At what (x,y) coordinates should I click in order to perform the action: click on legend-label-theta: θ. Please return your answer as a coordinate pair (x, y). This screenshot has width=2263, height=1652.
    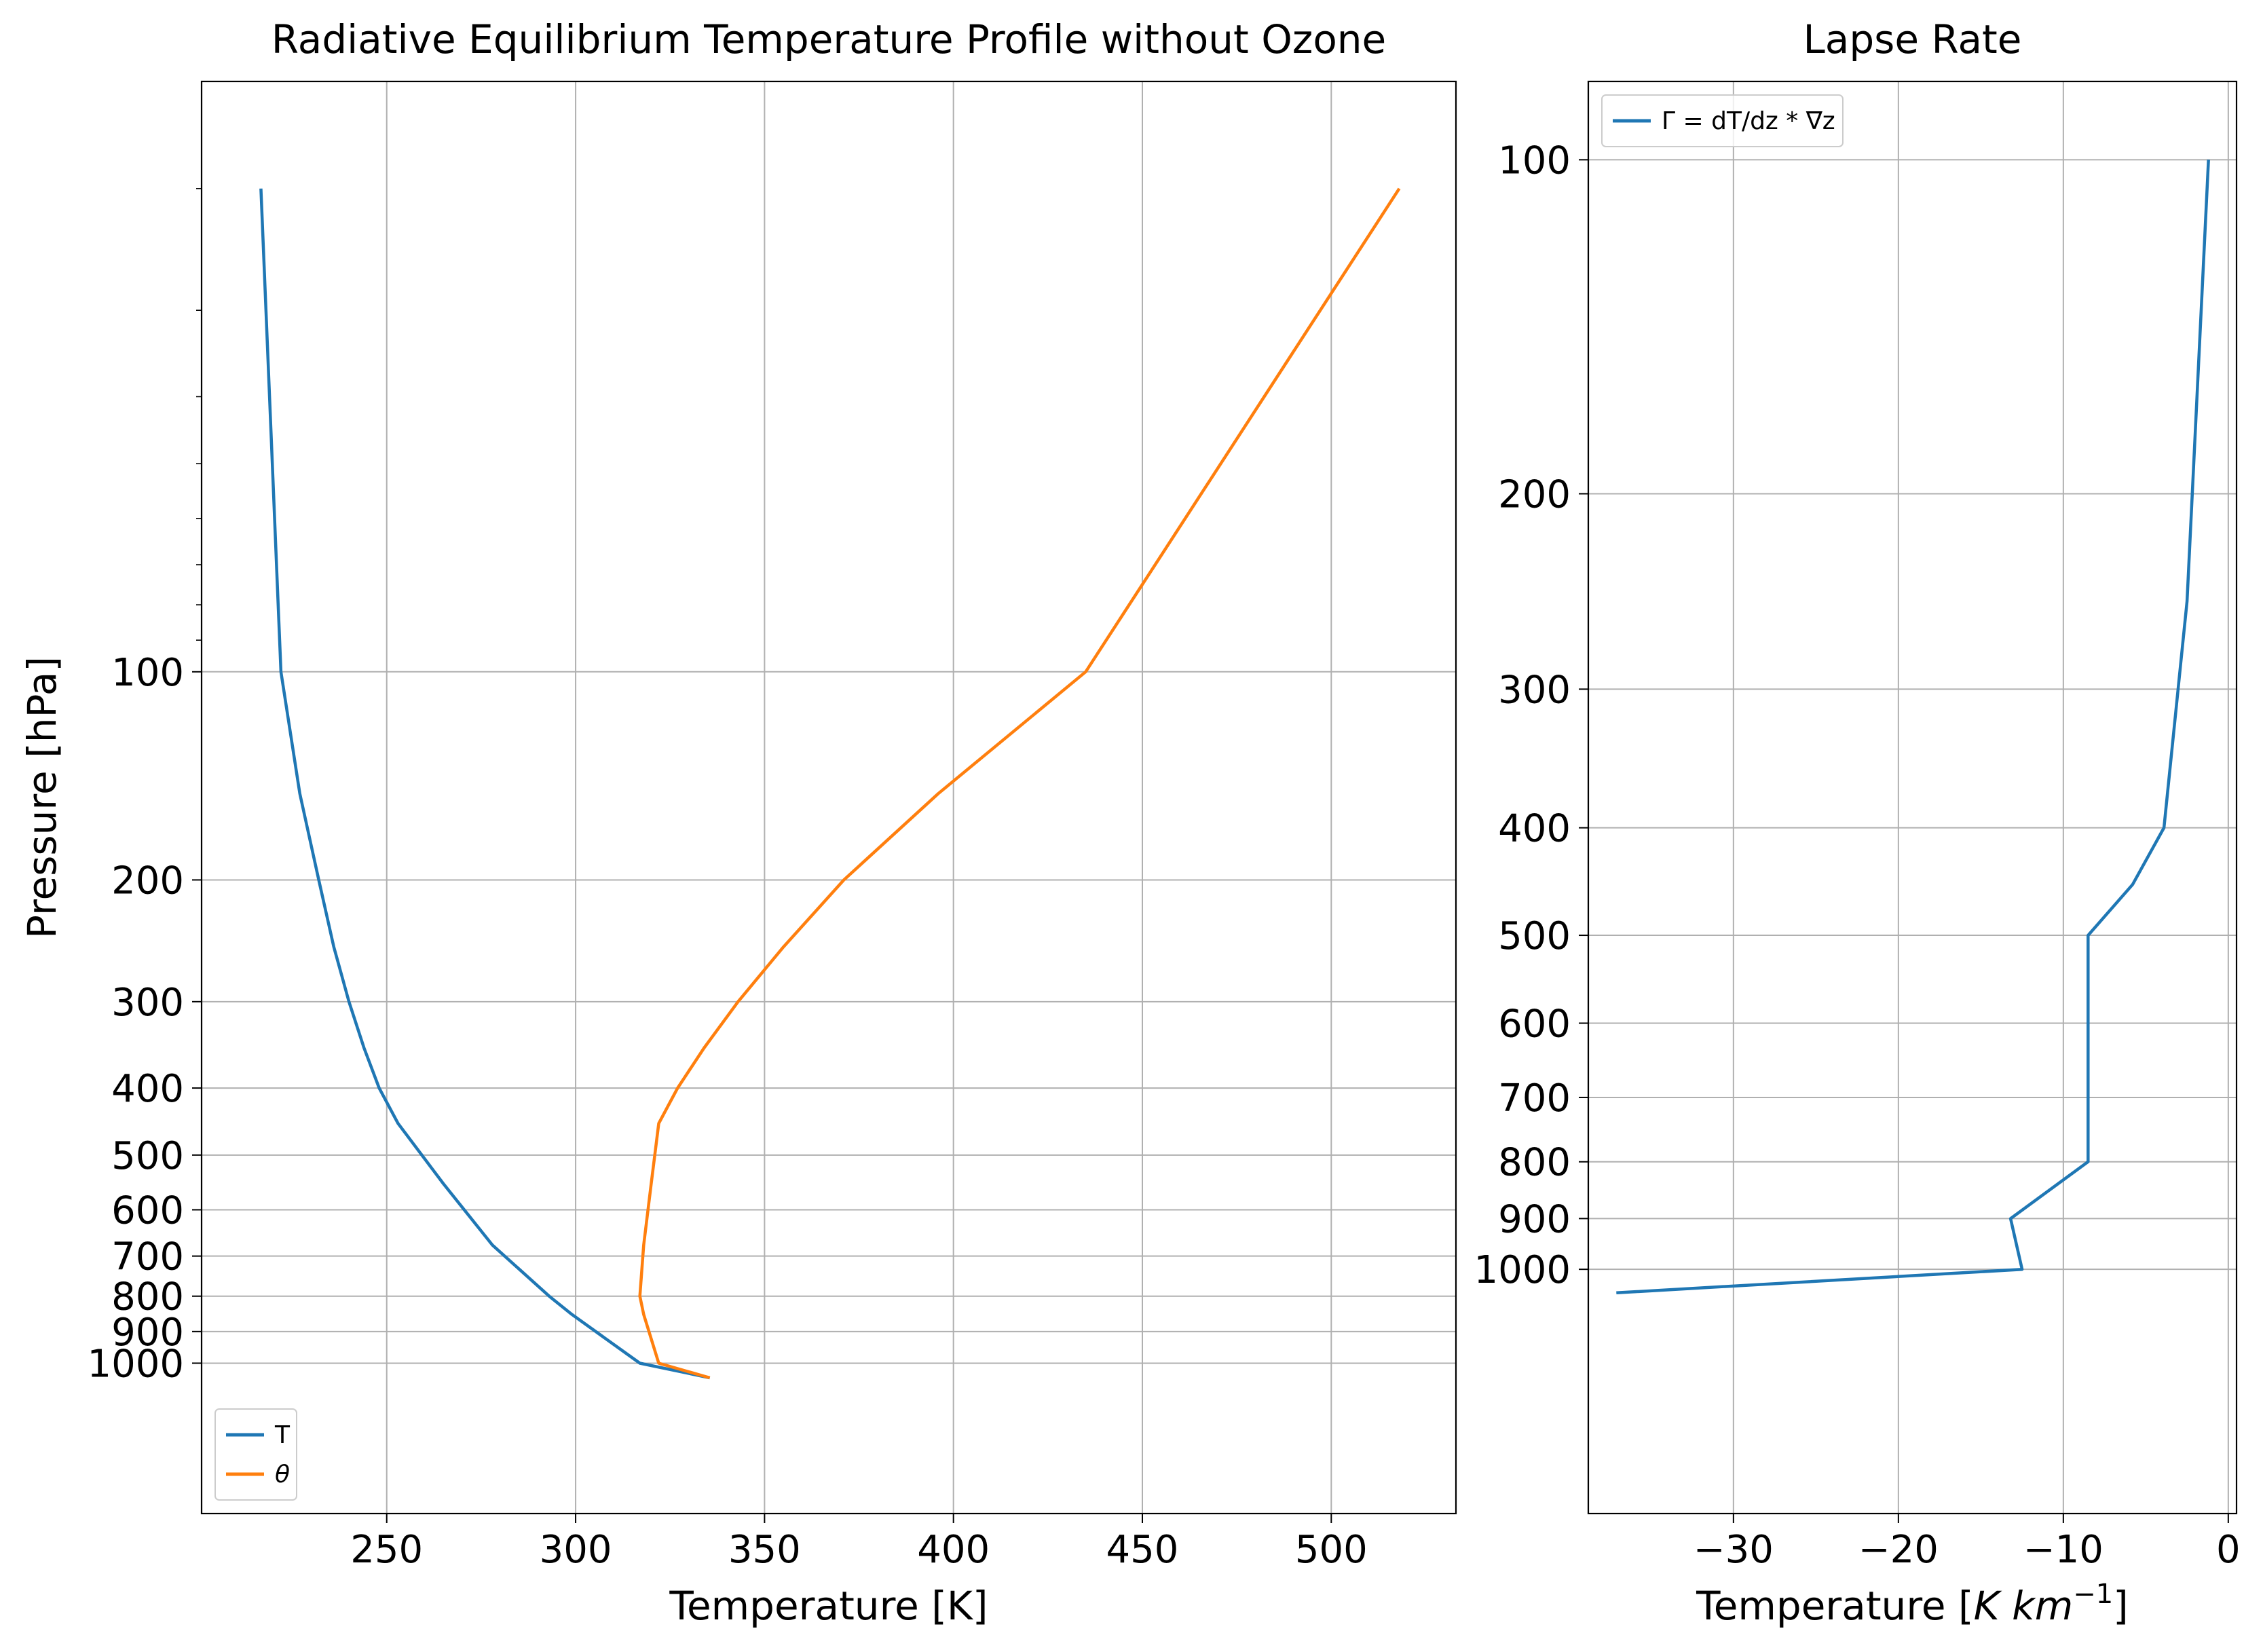
    Looking at the image, I should click on (283, 1474).